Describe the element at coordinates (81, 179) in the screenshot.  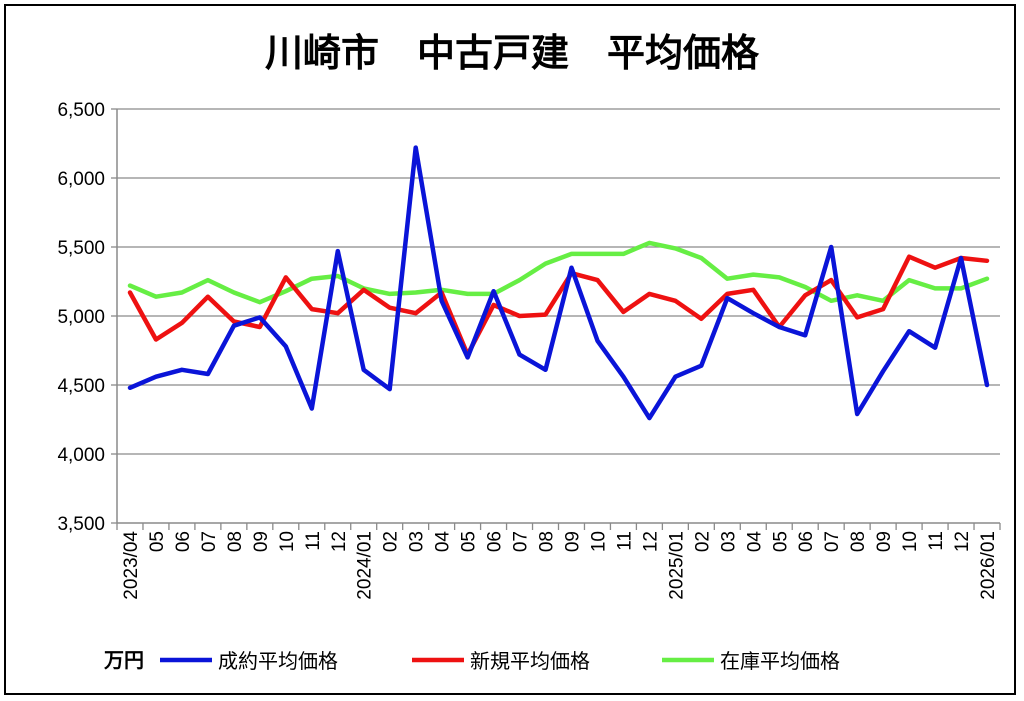
I see `y-tick-label: 6,000` at that location.